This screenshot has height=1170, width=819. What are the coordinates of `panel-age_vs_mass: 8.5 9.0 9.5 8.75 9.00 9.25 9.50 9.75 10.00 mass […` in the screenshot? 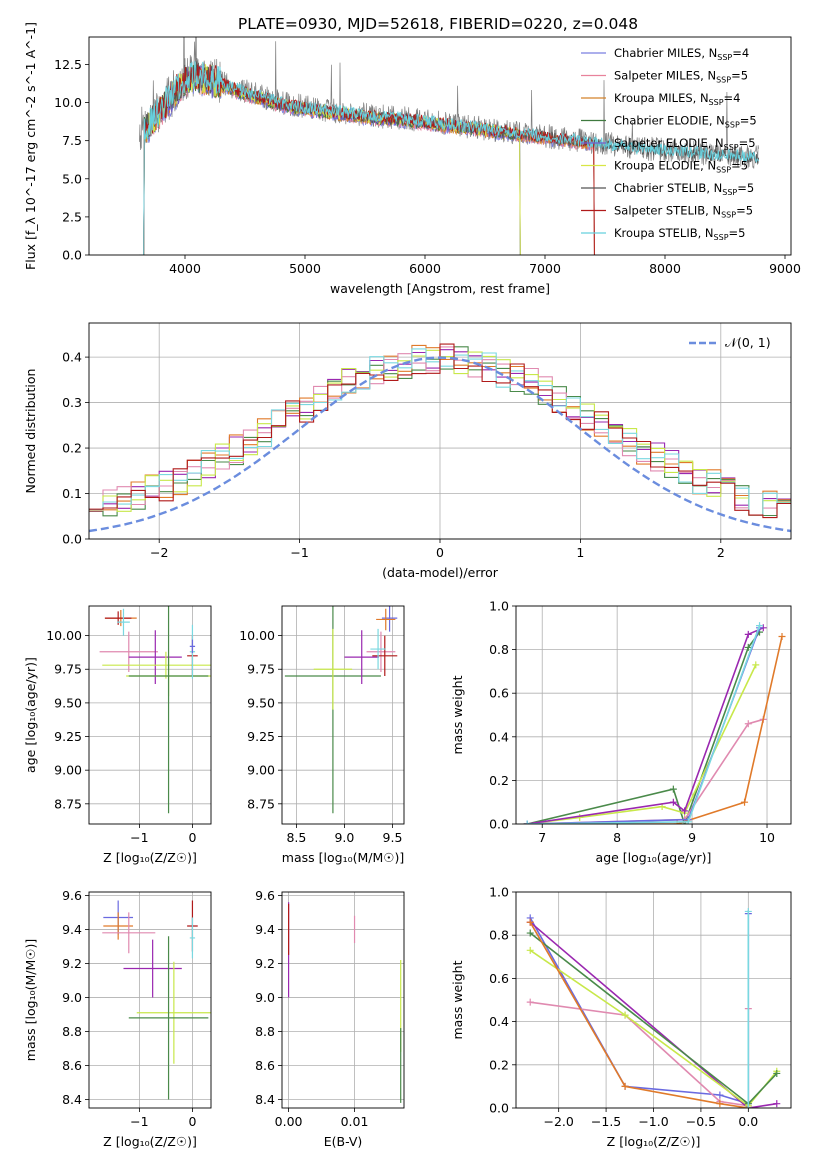 It's located at (322, 735).